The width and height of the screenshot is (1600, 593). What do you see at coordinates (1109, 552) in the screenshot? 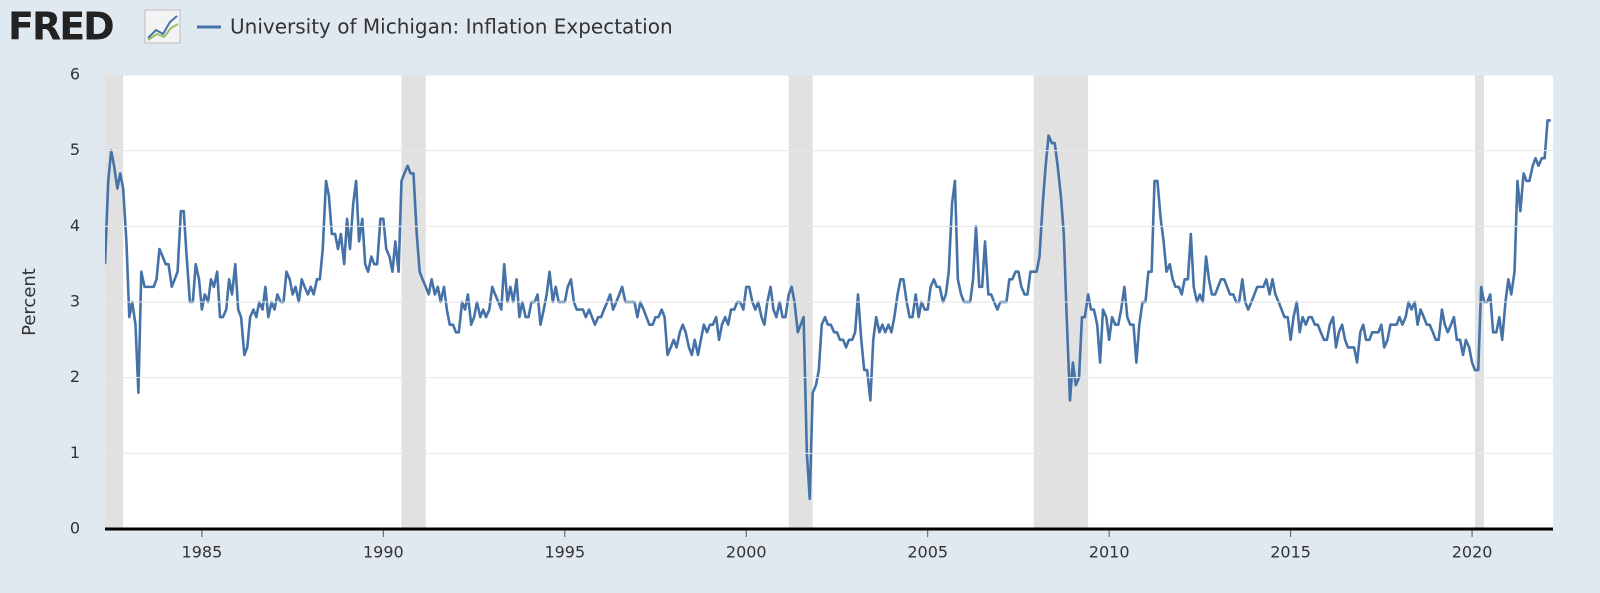
I see `x-tick-label: 2010` at bounding box center [1109, 552].